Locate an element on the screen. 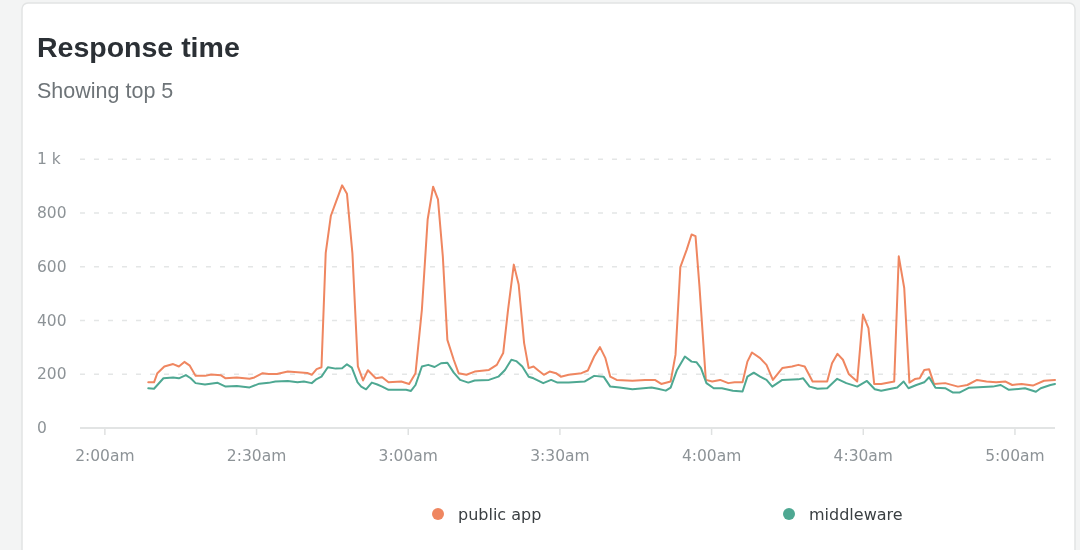 The height and width of the screenshot is (550, 1080). y-tick-label: 600 is located at coordinates (52, 266).